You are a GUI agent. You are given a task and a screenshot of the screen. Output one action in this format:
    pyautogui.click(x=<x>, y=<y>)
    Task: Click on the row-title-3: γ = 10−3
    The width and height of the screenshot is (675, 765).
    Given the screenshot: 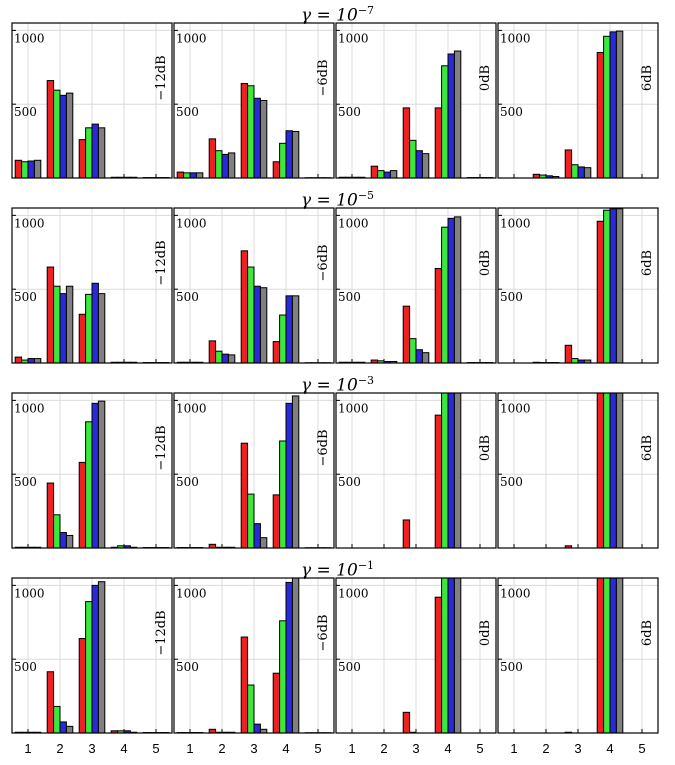 What is the action you would take?
    pyautogui.click(x=337, y=383)
    